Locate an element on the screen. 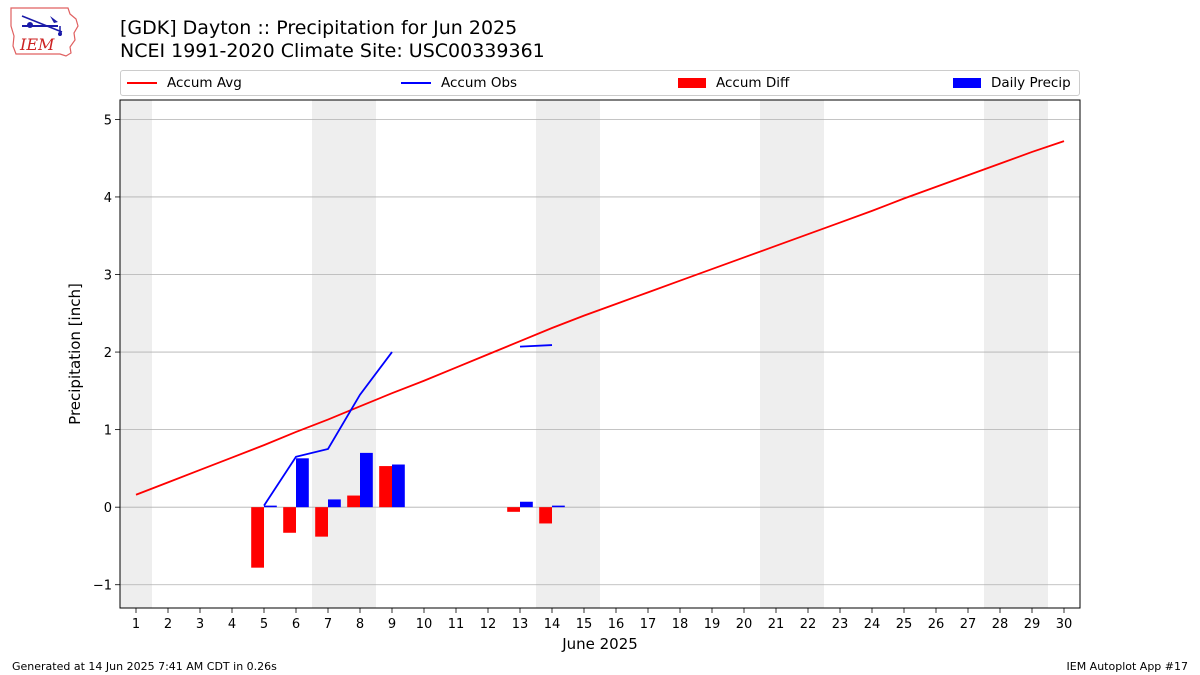  x-tick-label: 24 is located at coordinates (872, 624).